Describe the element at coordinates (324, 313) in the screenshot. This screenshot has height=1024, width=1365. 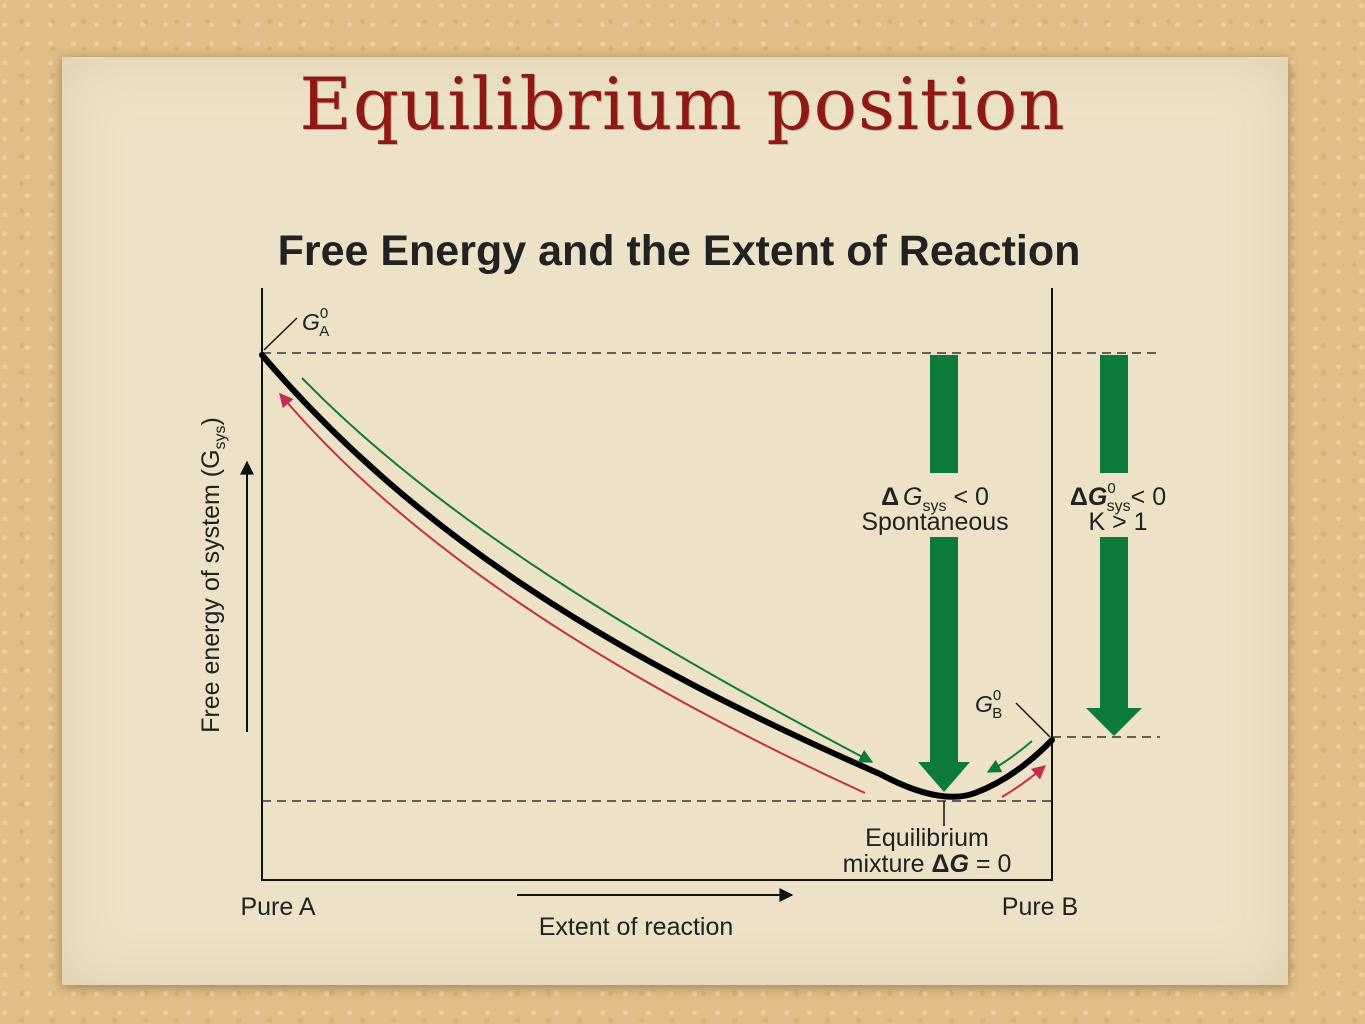
I see `ga-superscript: 0` at that location.